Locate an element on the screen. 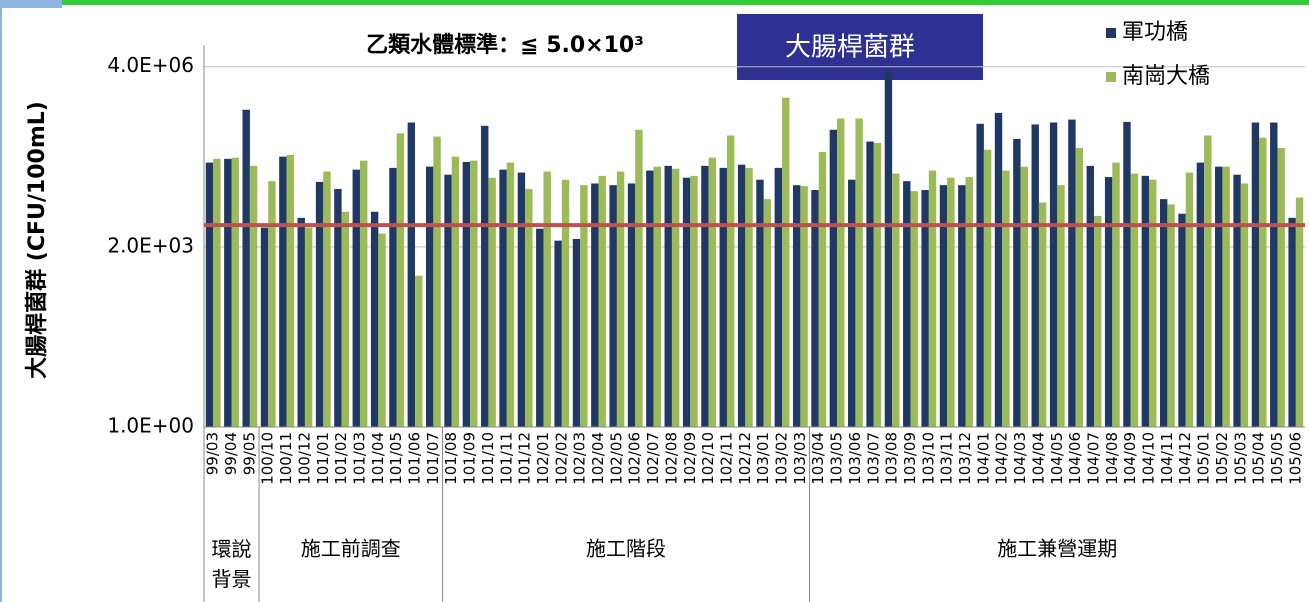  x-tick-label: 102/02 is located at coordinates (561, 458).